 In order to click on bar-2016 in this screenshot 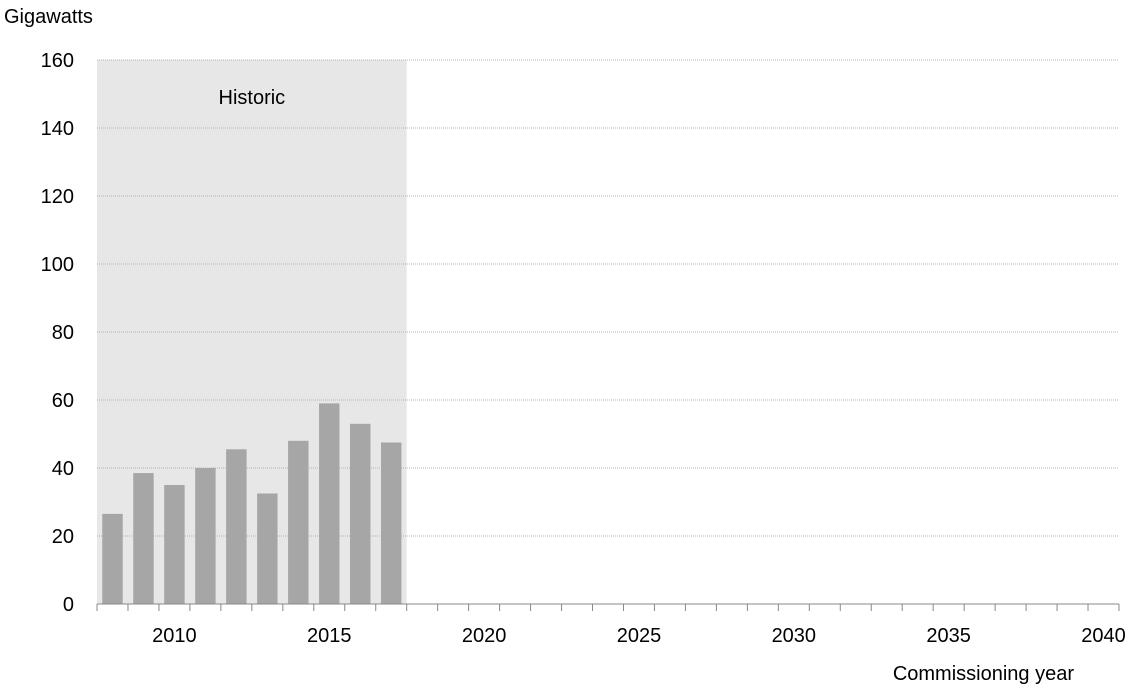, I will do `click(360, 513)`.